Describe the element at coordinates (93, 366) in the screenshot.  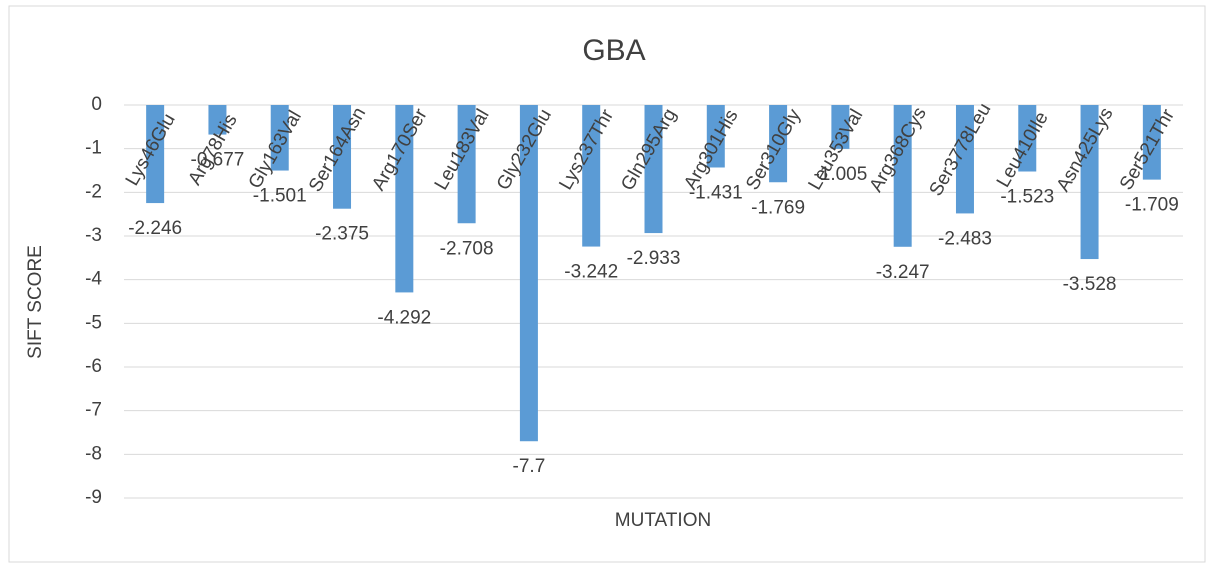
I see `y-tick-label: -6` at that location.